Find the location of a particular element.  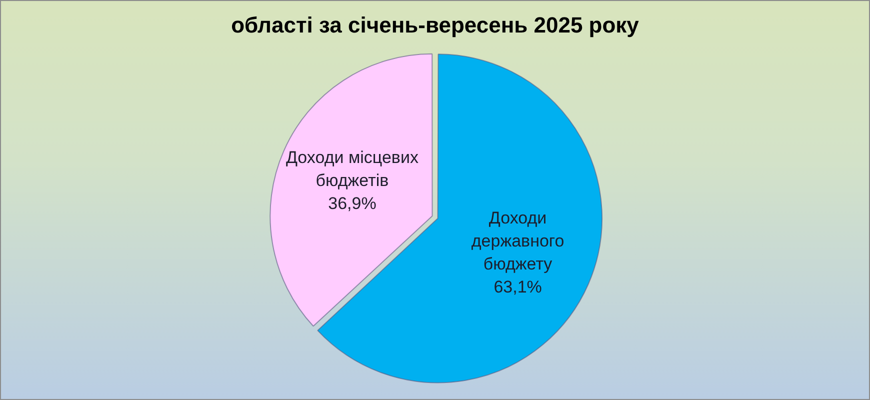

data-label: 63,1% is located at coordinates (518, 287).